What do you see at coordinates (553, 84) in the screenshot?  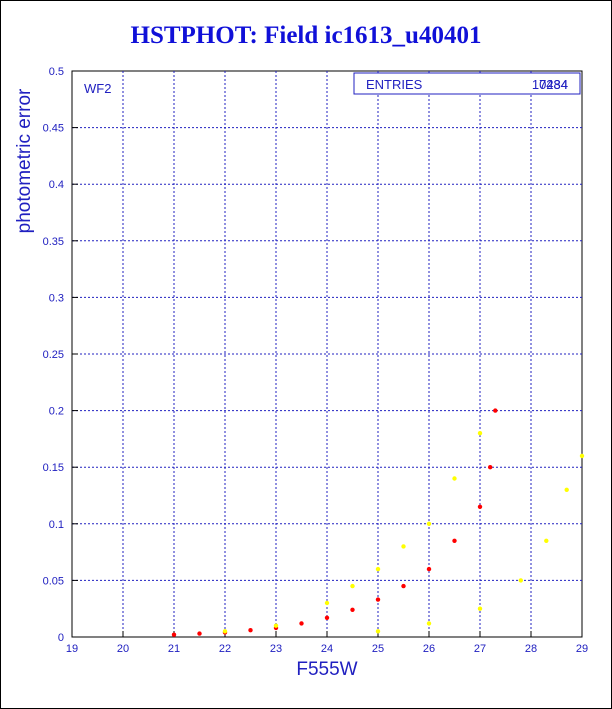 I see `stats-entries-value: 7234` at bounding box center [553, 84].